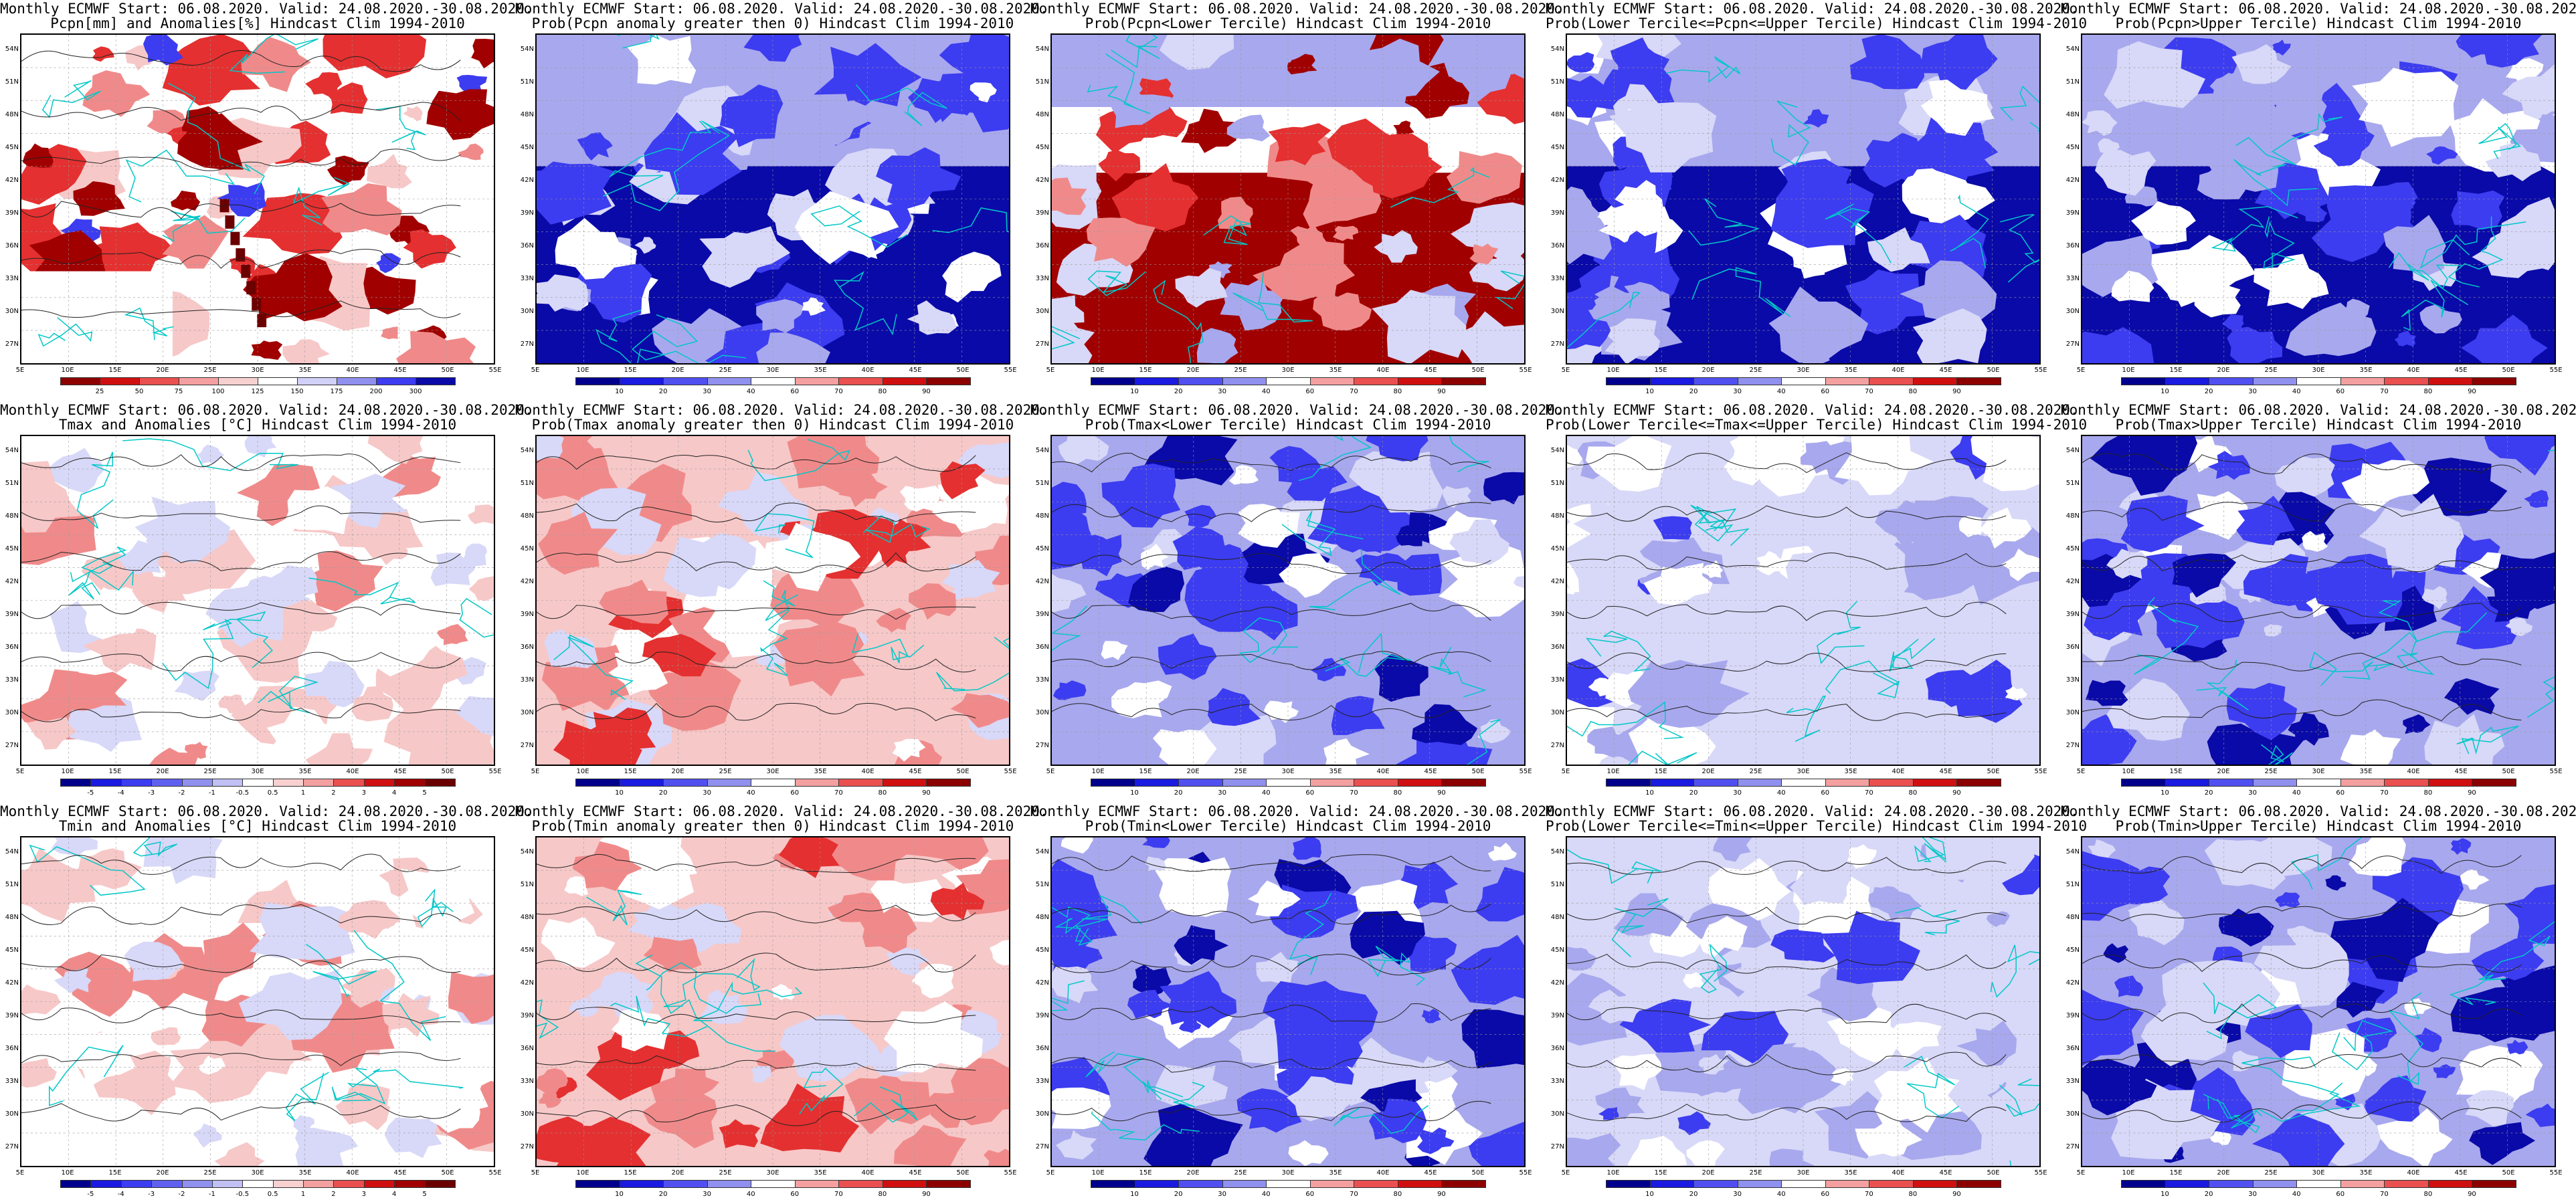 This screenshot has width=2576, height=1204. Describe the element at coordinates (2428, 1194) in the screenshot. I see `colorbar-tick-label: 80` at that location.